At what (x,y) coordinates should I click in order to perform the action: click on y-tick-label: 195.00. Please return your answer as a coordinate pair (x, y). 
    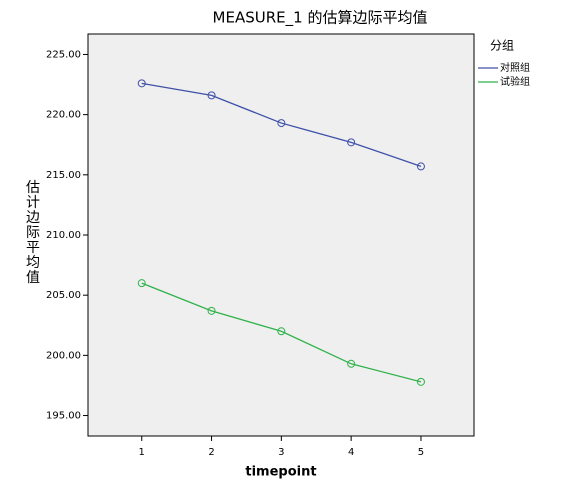
    Looking at the image, I should click on (63, 416).